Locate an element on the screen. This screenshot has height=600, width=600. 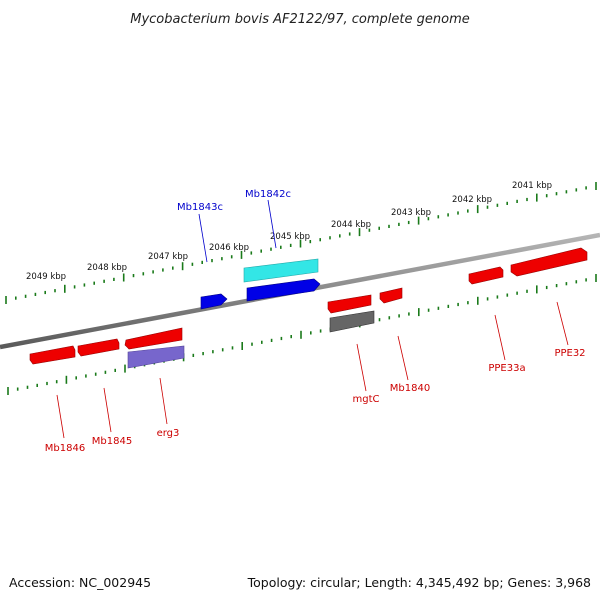
leader-ppe32 is located at coordinates (562, 323).